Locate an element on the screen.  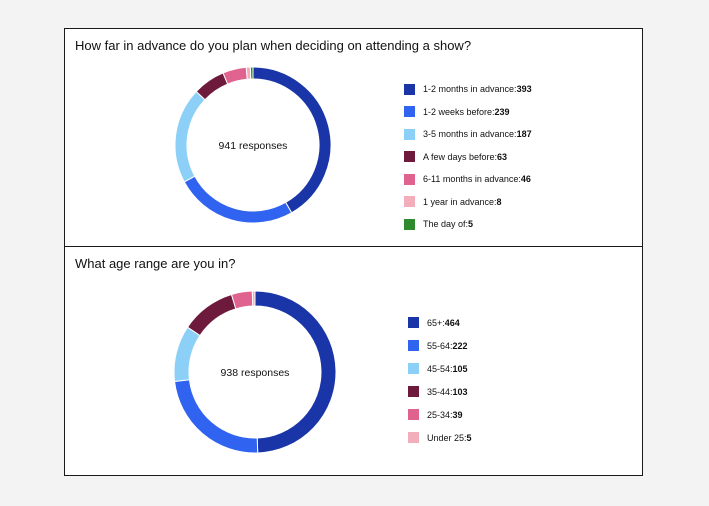
slice-3-5-months-in-advance is located at coordinates (190, 136).